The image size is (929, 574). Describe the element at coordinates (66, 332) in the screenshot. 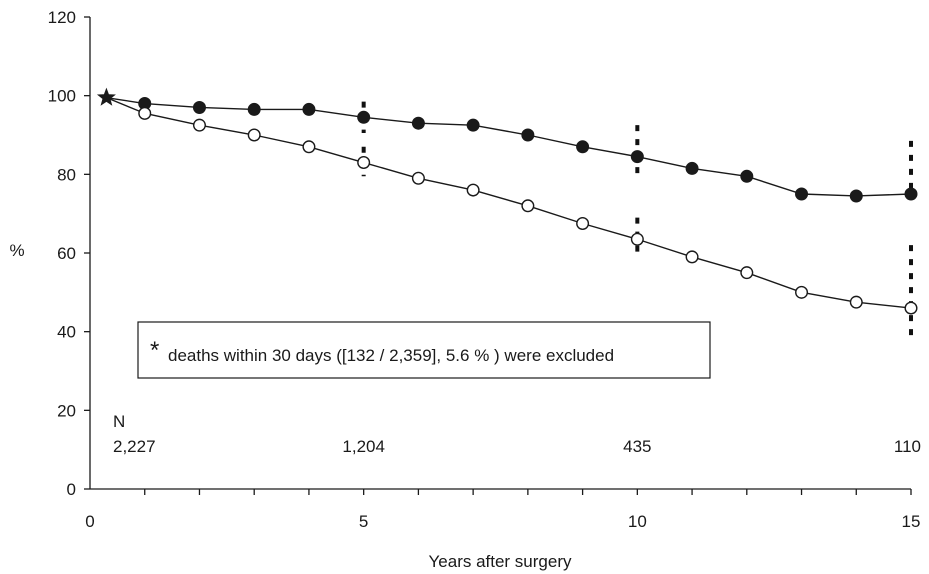

I see `y-tick-label: 40` at that location.